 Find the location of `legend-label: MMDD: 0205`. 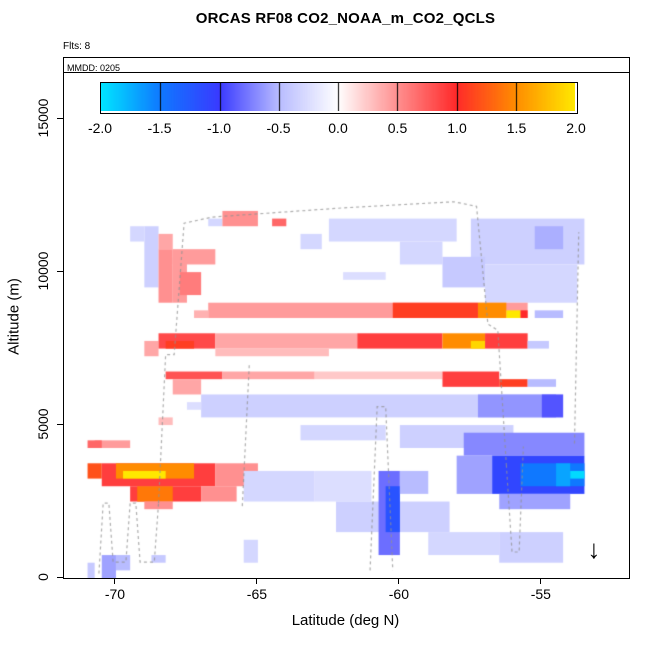

legend-label: MMDD: 0205 is located at coordinates (94, 68).